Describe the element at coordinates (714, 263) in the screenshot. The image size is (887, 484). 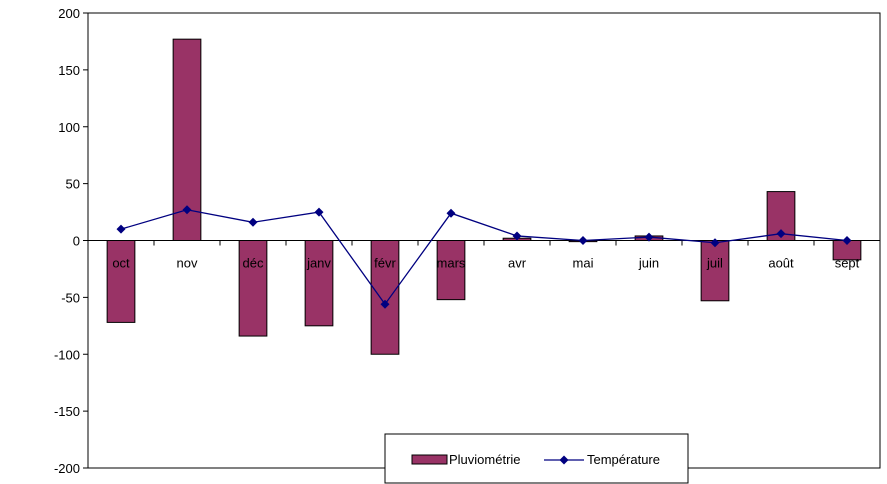
I see `x-tick-label: juil` at that location.